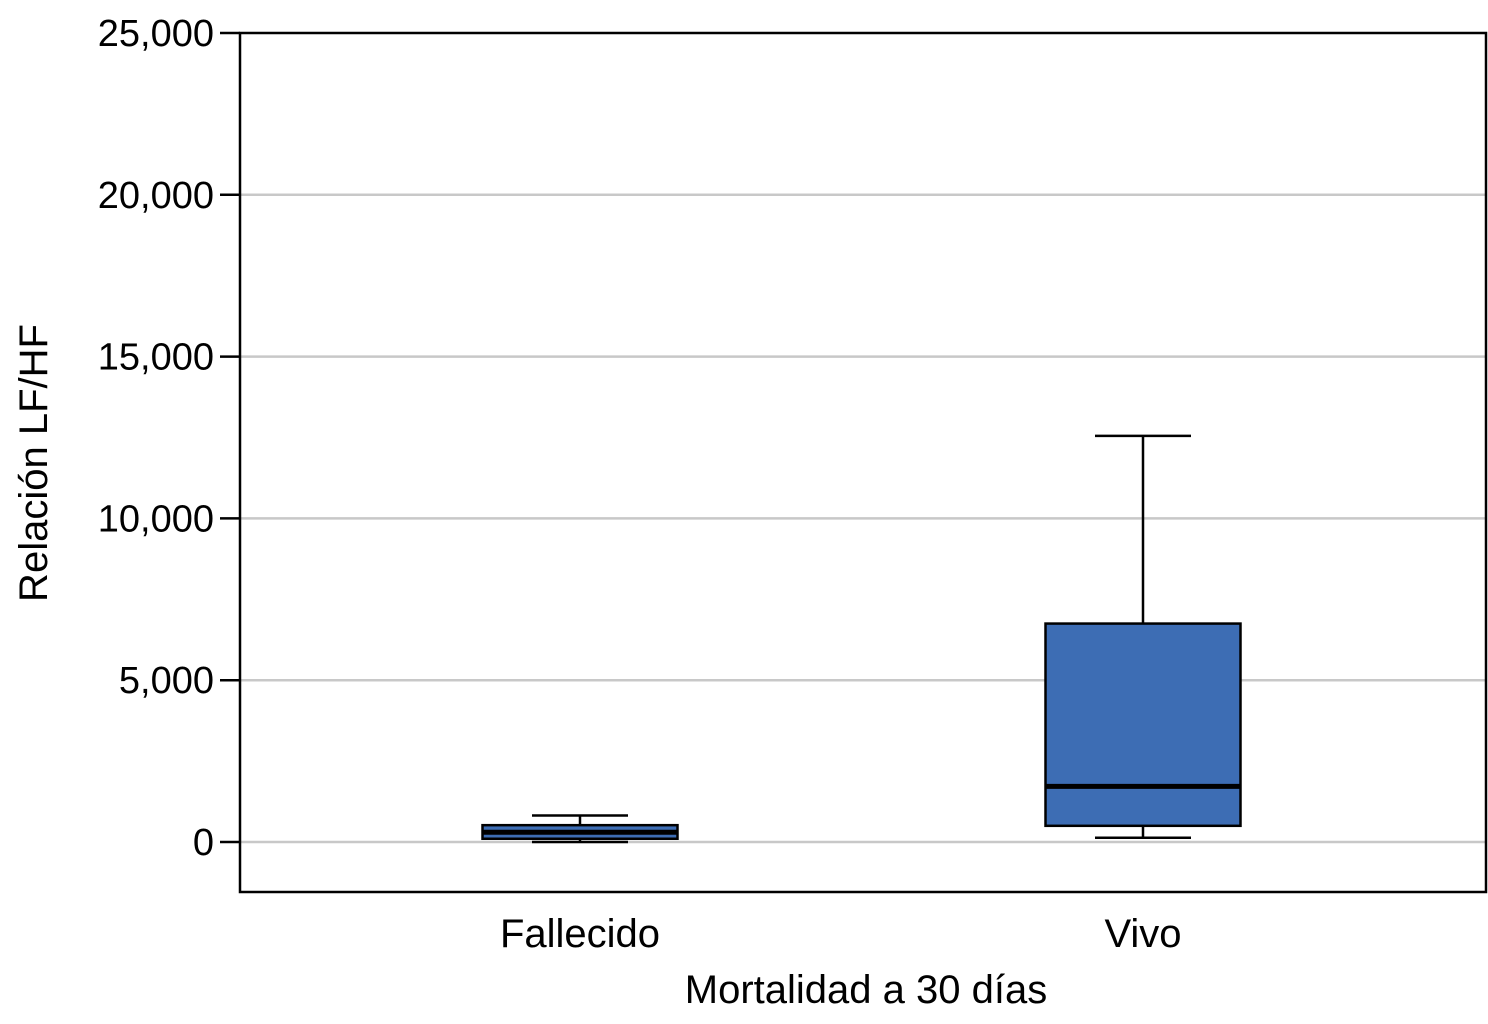 The width and height of the screenshot is (1488, 1024). What do you see at coordinates (169, 438) in the screenshot?
I see `y-axis-ticks: 0 5,000 10,000 15,000 20,000 25,000` at bounding box center [169, 438].